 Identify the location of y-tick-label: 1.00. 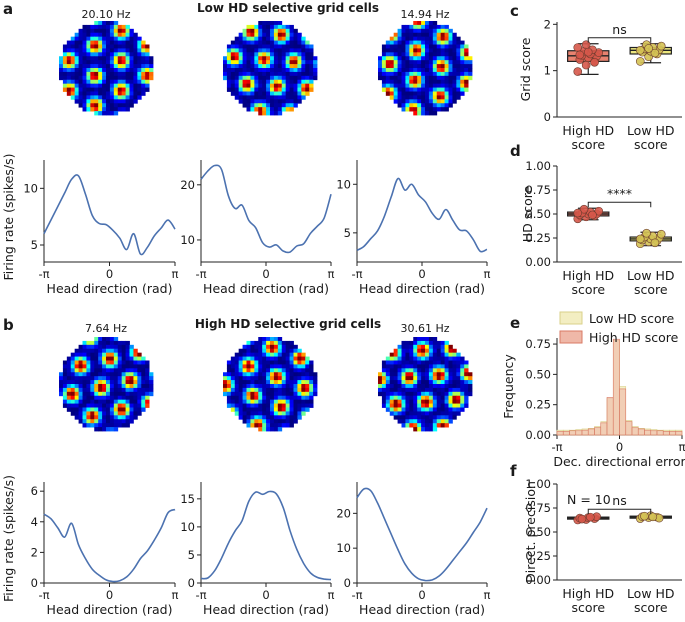
(538, 484).